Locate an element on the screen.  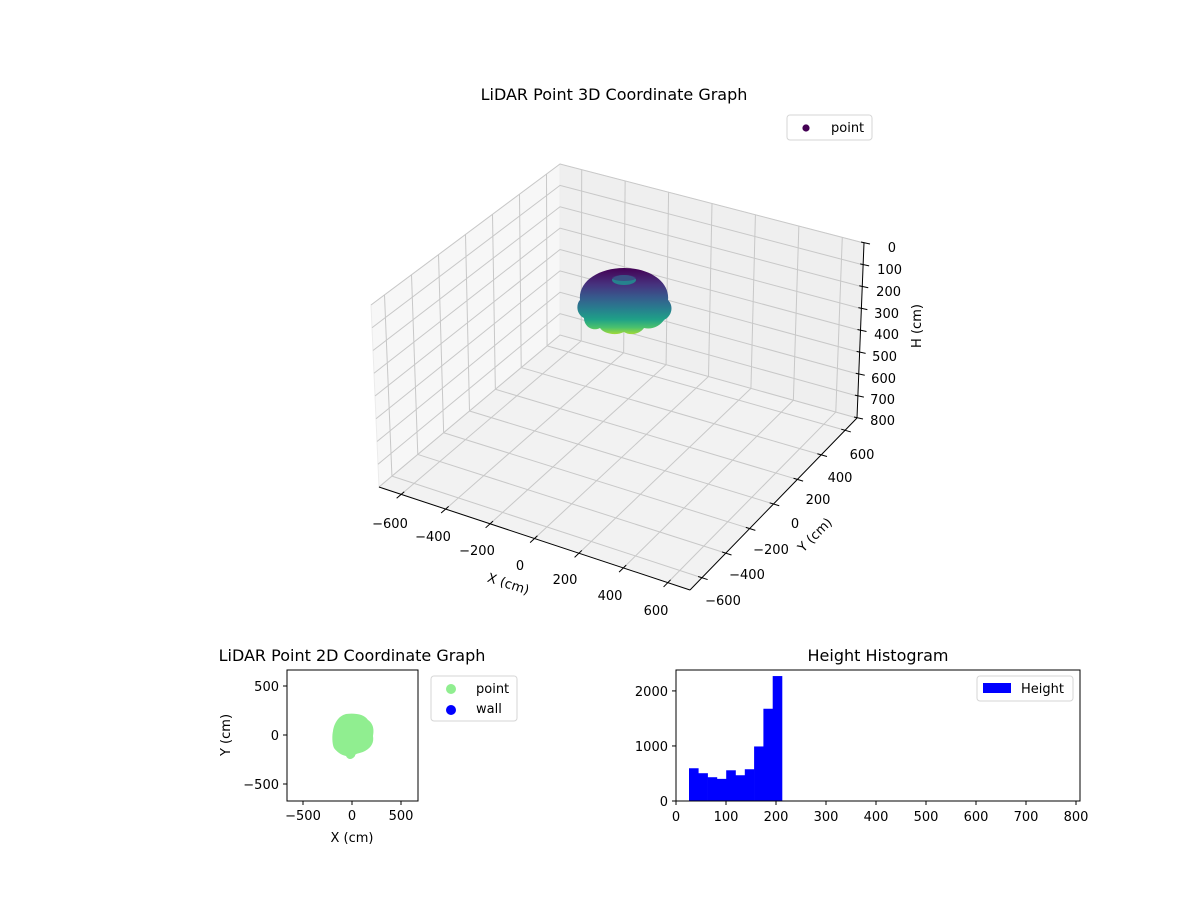
histogram-x-tick-label: 600 is located at coordinates (976, 817).